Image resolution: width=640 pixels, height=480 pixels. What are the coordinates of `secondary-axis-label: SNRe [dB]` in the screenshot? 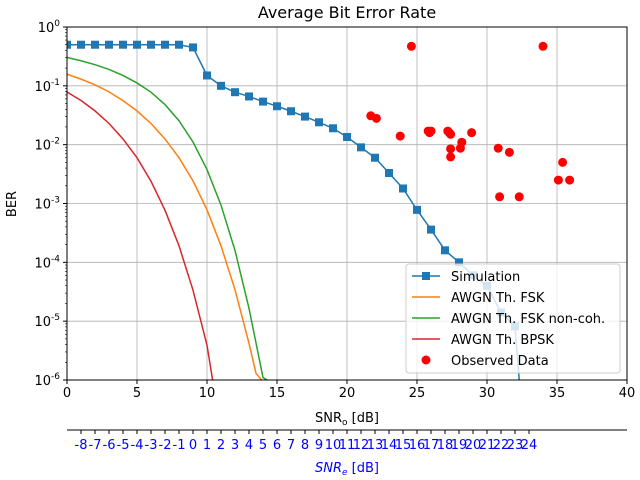 It's located at (347, 469).